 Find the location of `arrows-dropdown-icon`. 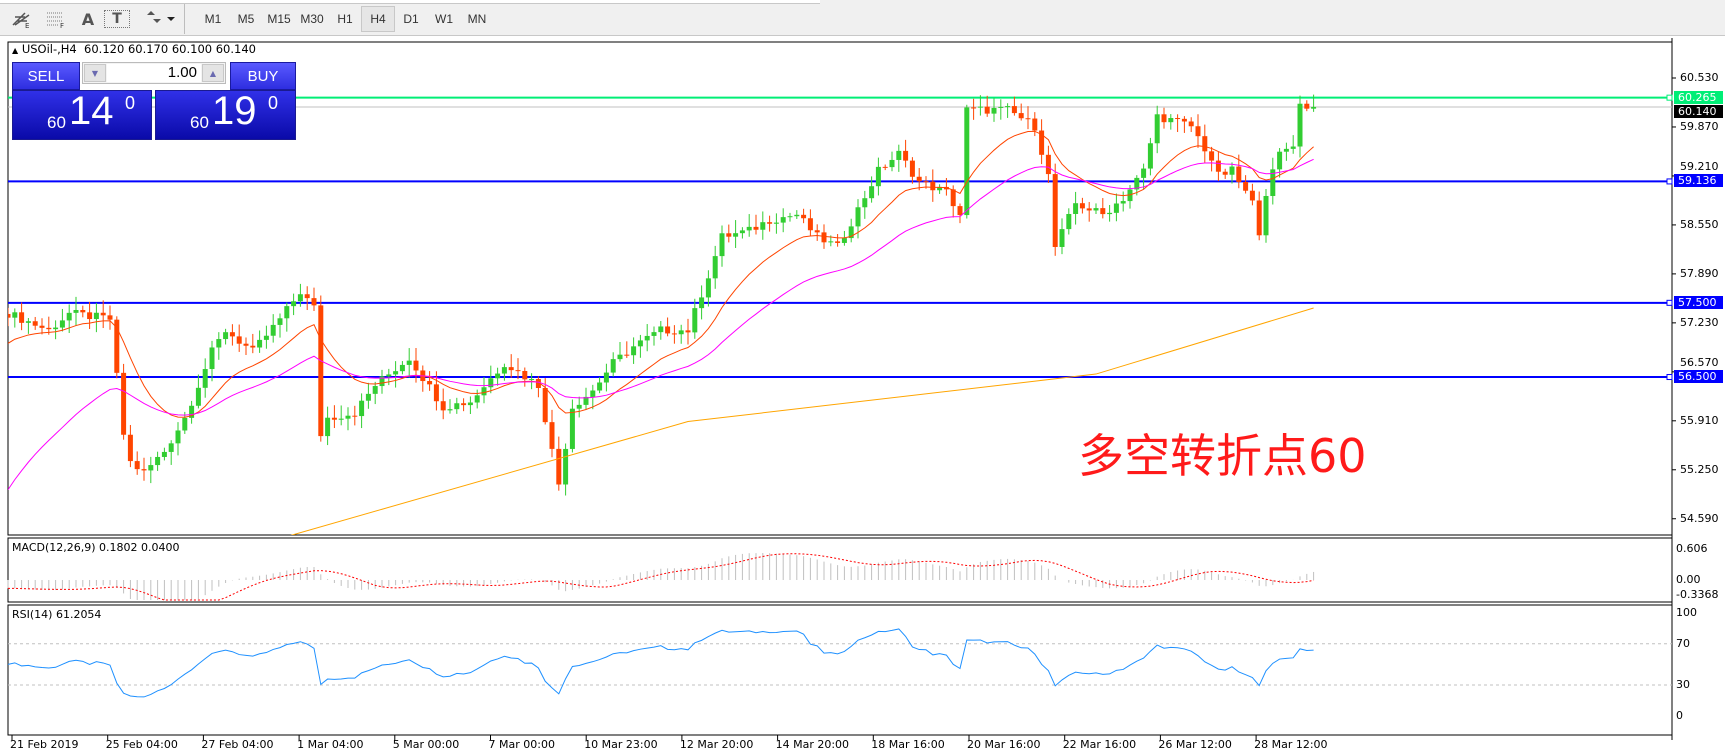

arrows-dropdown-icon is located at coordinates (160, 19).